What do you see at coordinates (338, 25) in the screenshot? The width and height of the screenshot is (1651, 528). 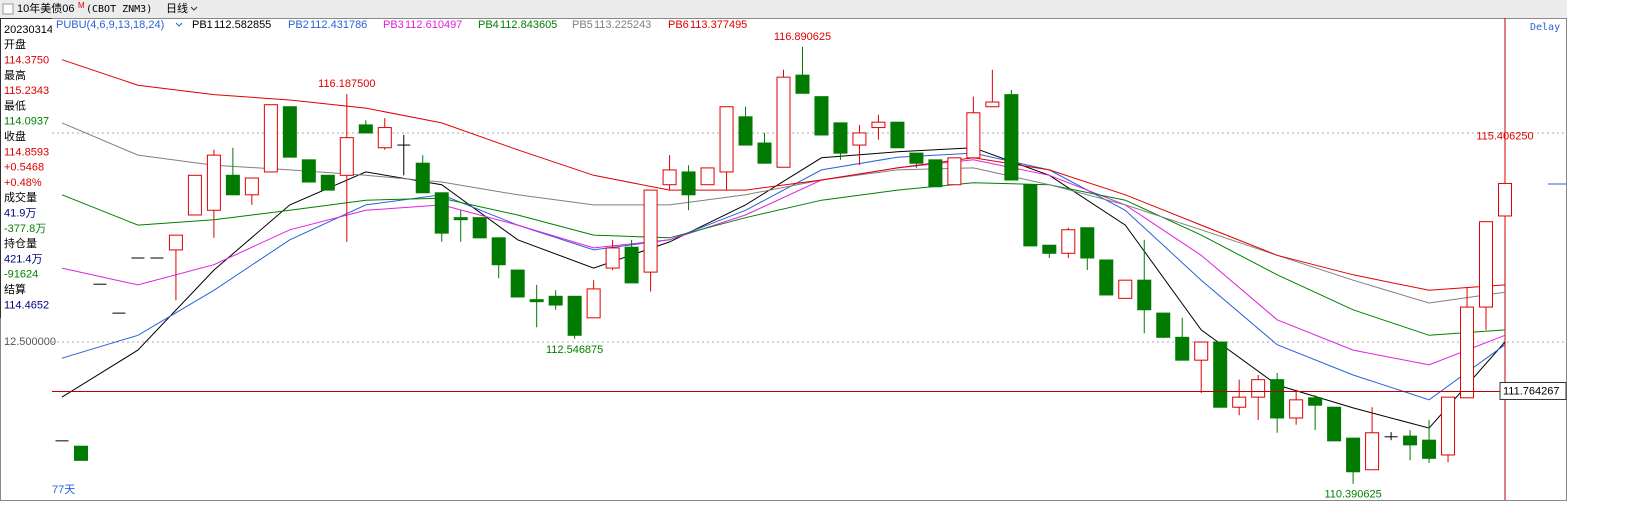 I see `legend-value: 112.431786` at bounding box center [338, 25].